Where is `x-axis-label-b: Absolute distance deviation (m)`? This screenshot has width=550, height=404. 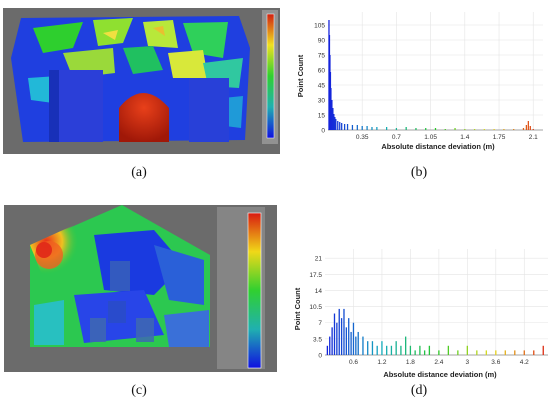
x-axis-label-b: Absolute distance deviation (m) is located at coordinates (438, 146).